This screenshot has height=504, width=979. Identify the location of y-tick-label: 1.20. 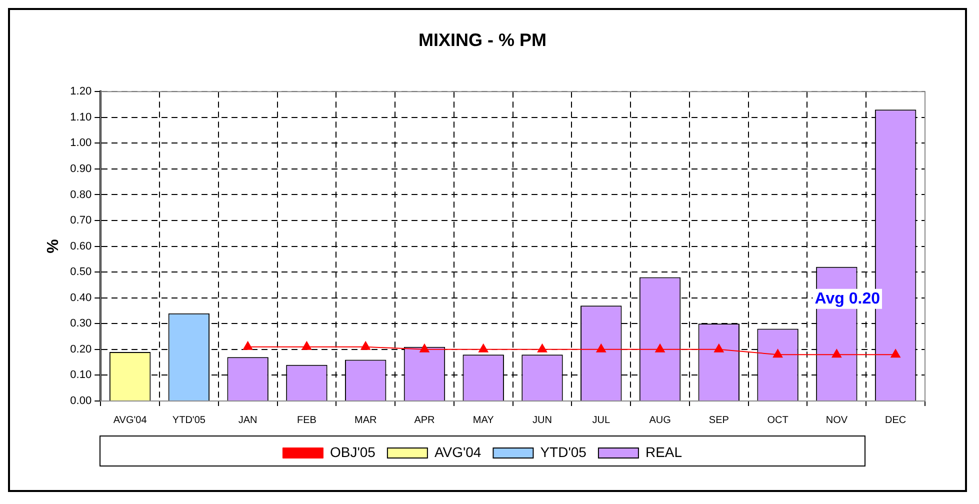
(81, 92).